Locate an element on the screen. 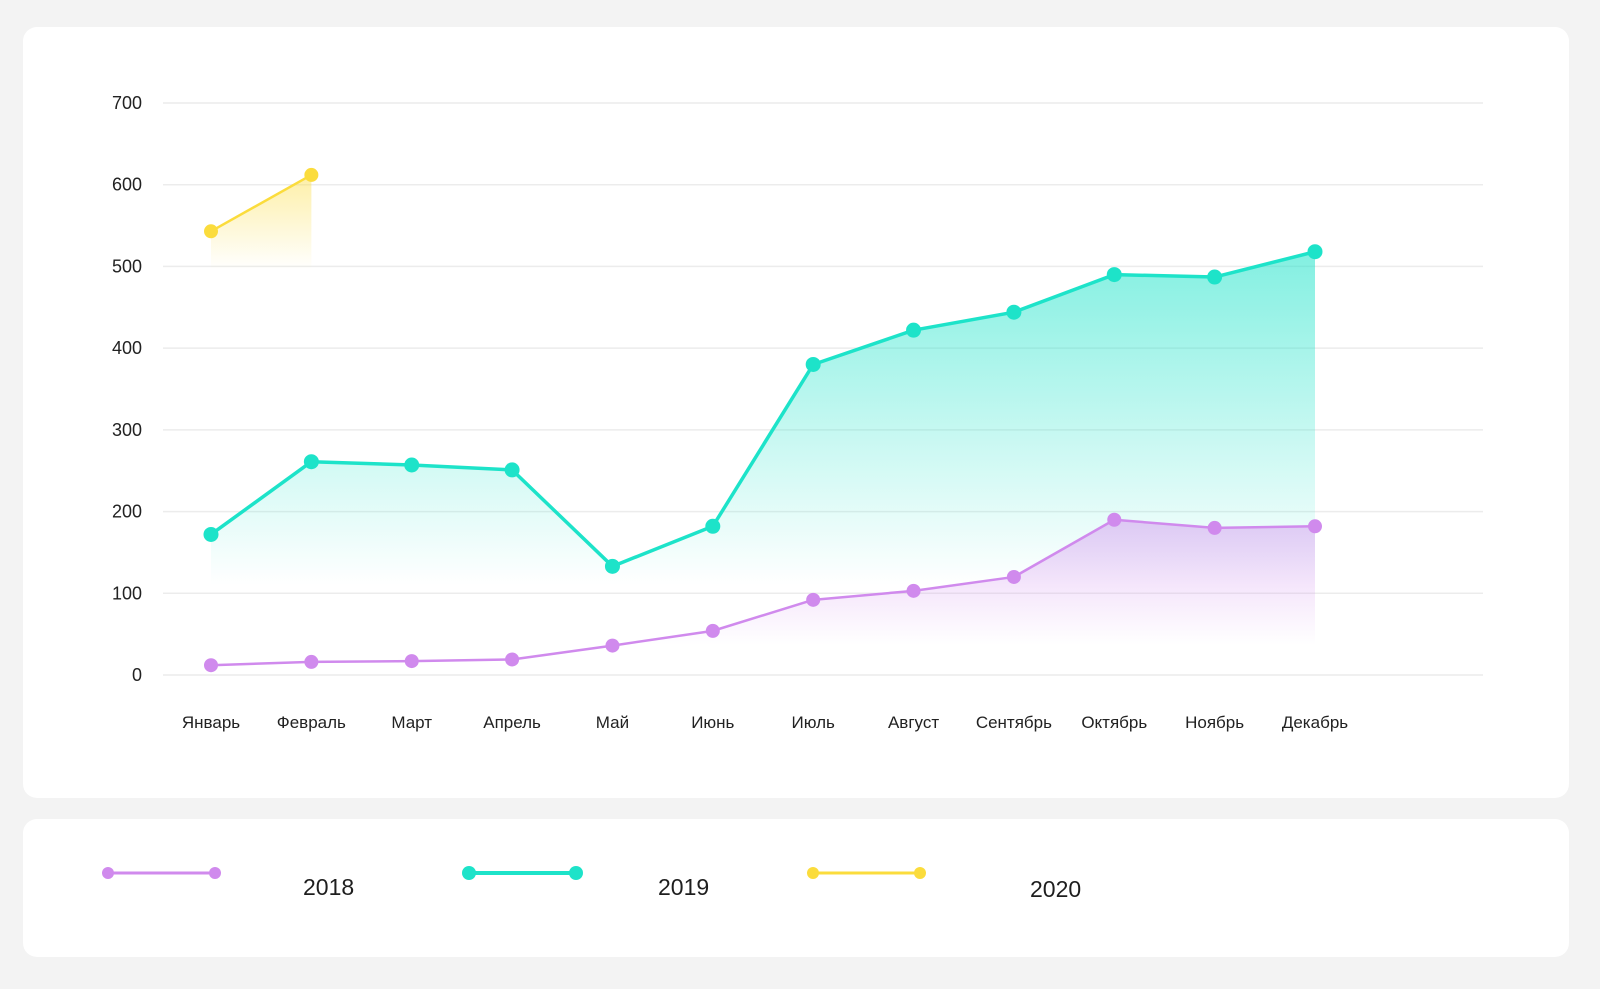 The height and width of the screenshot is (989, 1600). legend-item-2020: 2020 is located at coordinates (943, 888).